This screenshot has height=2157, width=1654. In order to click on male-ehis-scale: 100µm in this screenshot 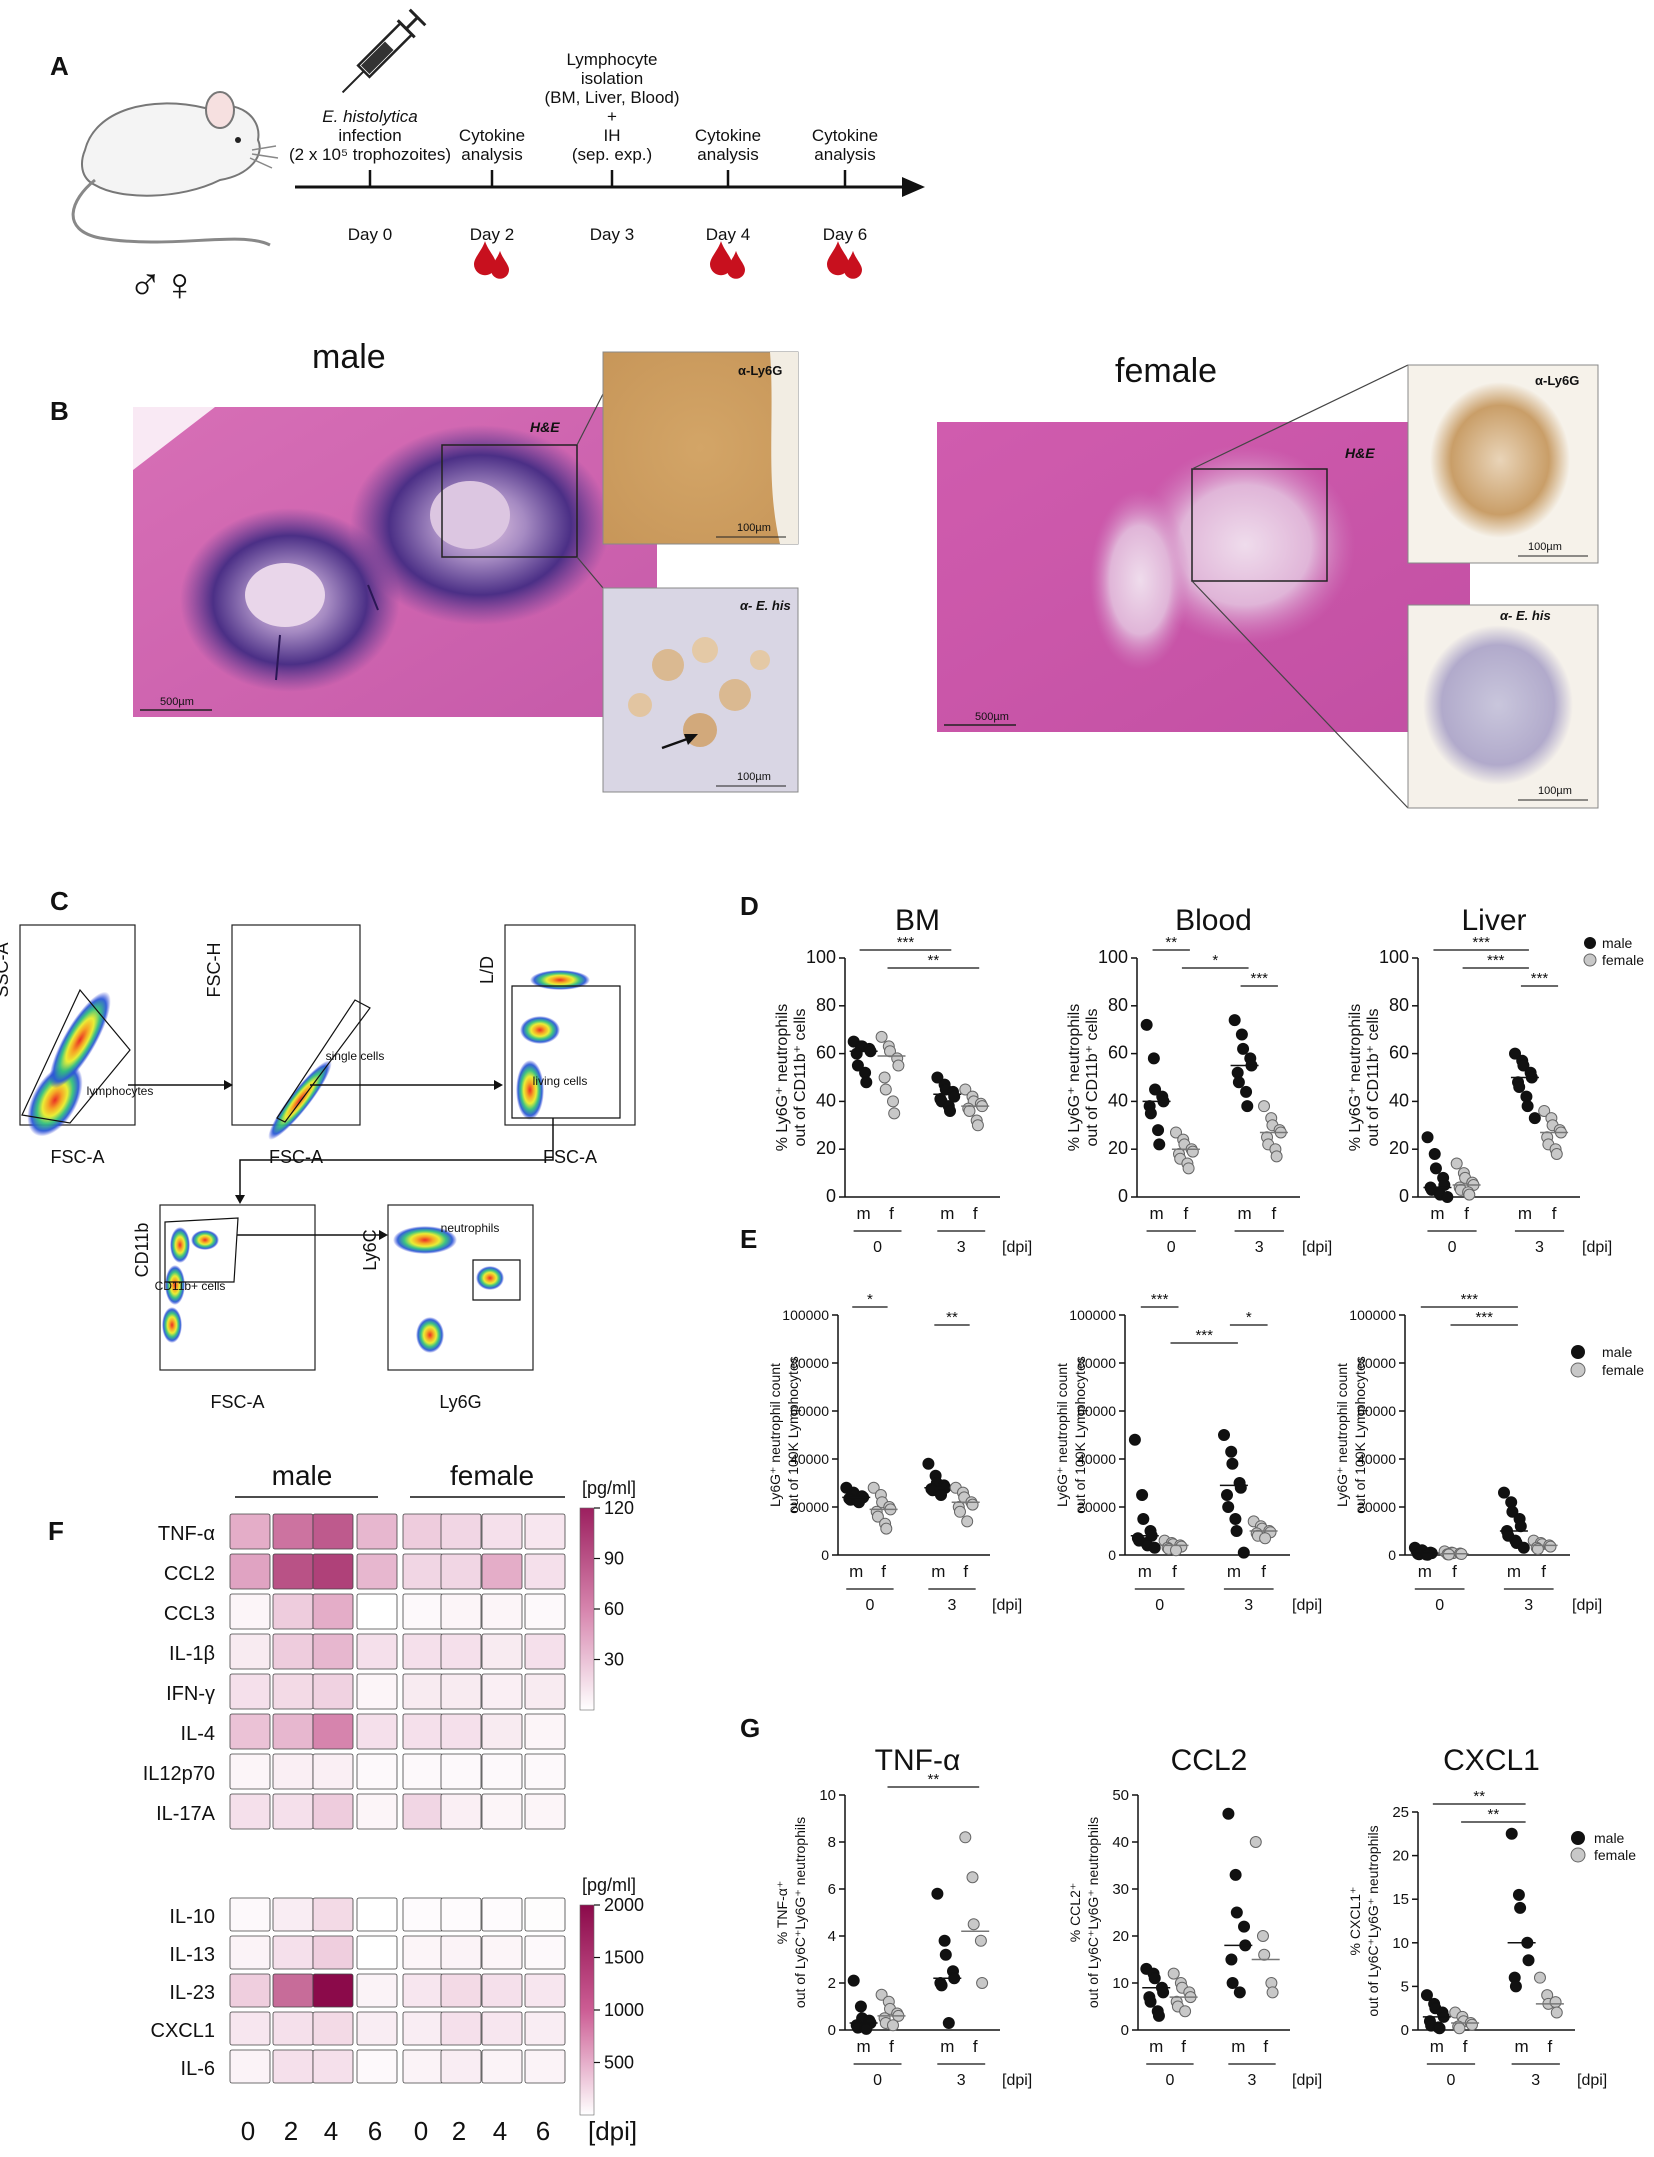, I will do `click(754, 777)`.